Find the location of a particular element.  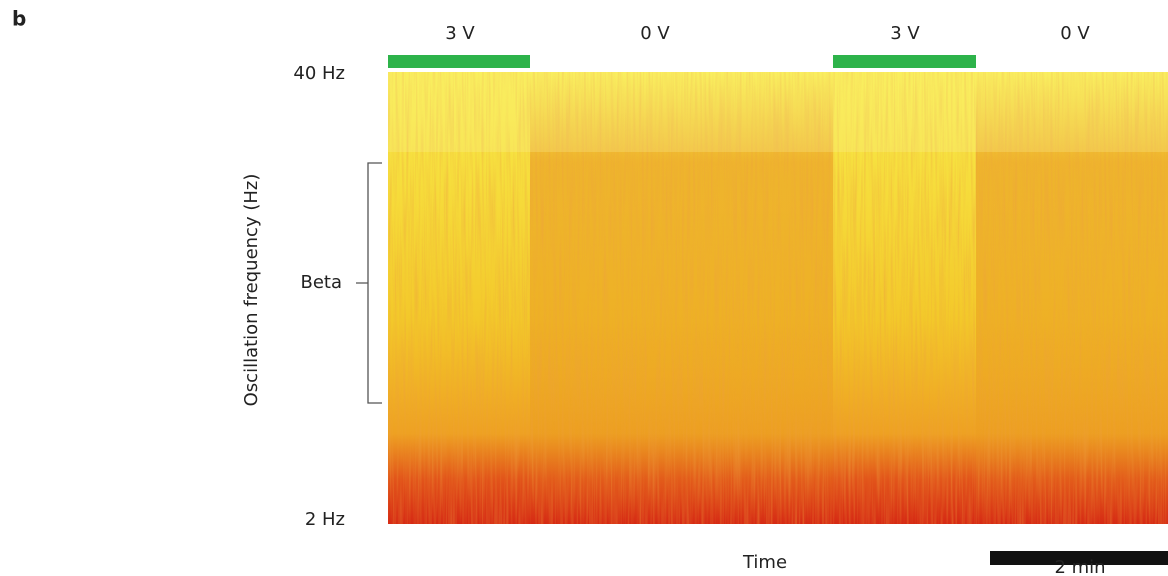

scale-bar is located at coordinates (1079, 558).